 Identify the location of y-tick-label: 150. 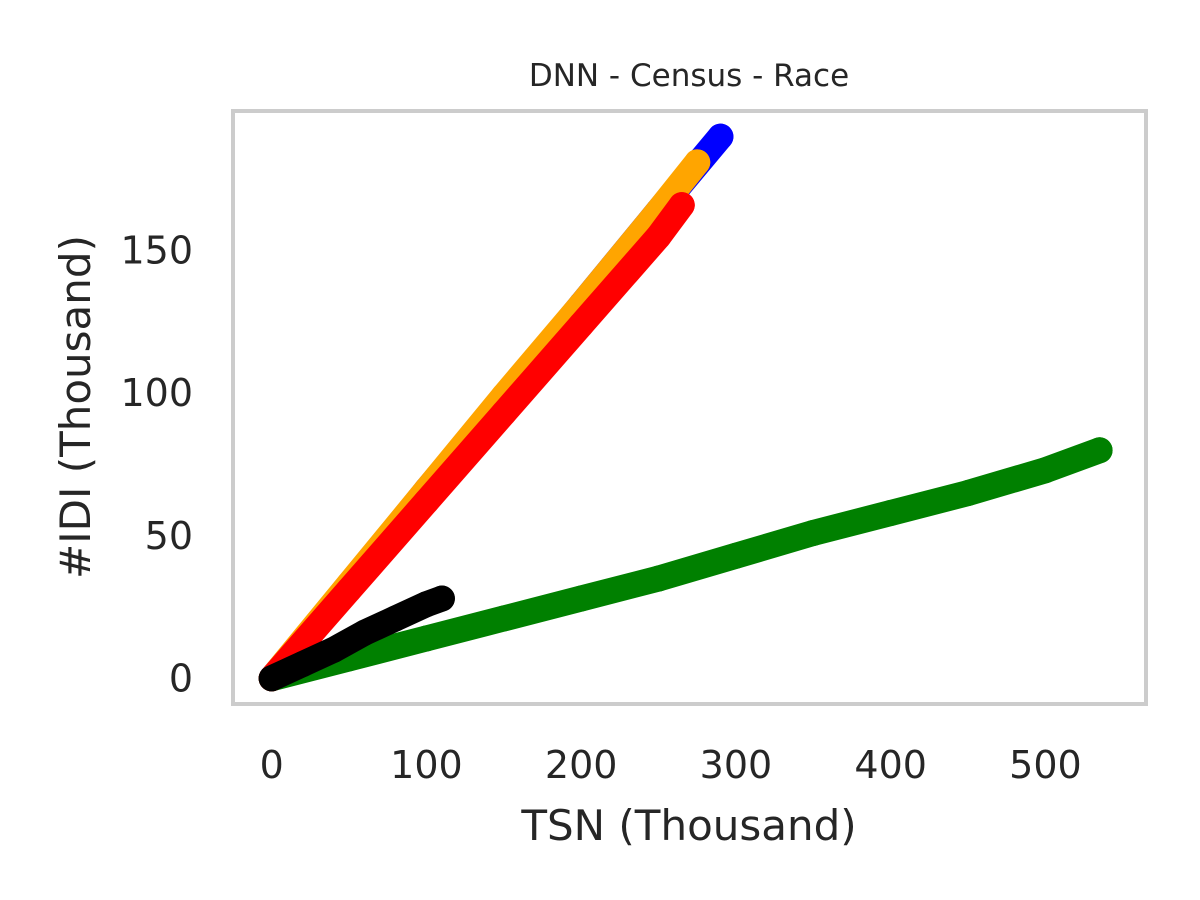
(156, 251).